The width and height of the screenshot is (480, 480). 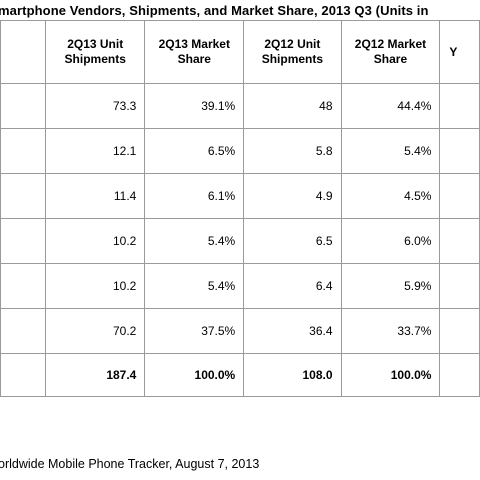 What do you see at coordinates (95, 196) in the screenshot?
I see `cell-2q13-unit-shipments: 11.4` at bounding box center [95, 196].